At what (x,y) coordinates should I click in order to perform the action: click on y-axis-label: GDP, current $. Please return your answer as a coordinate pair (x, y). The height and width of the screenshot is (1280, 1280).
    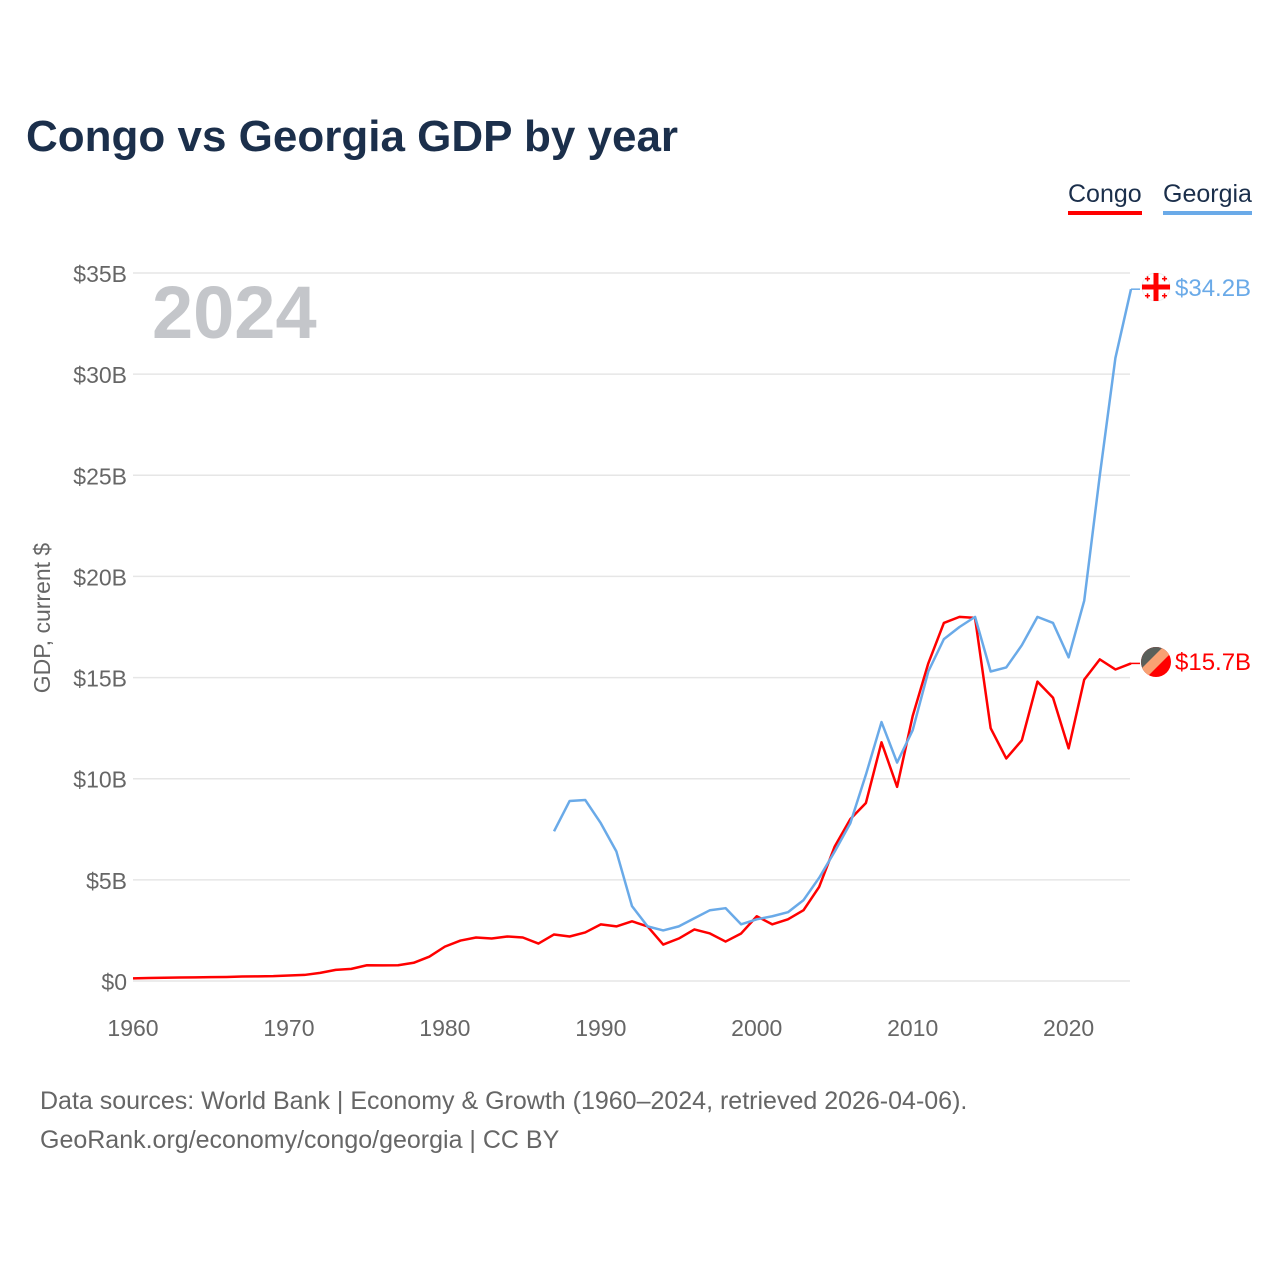
    Looking at the image, I should click on (42, 618).